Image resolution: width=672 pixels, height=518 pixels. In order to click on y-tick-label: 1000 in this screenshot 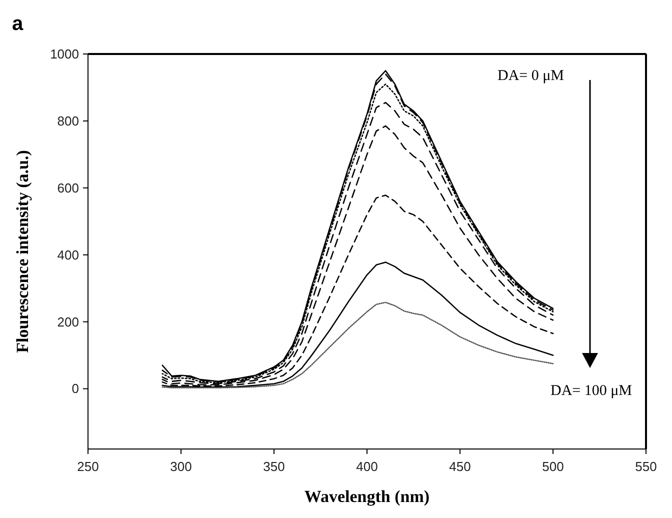, I will do `click(64, 54)`.